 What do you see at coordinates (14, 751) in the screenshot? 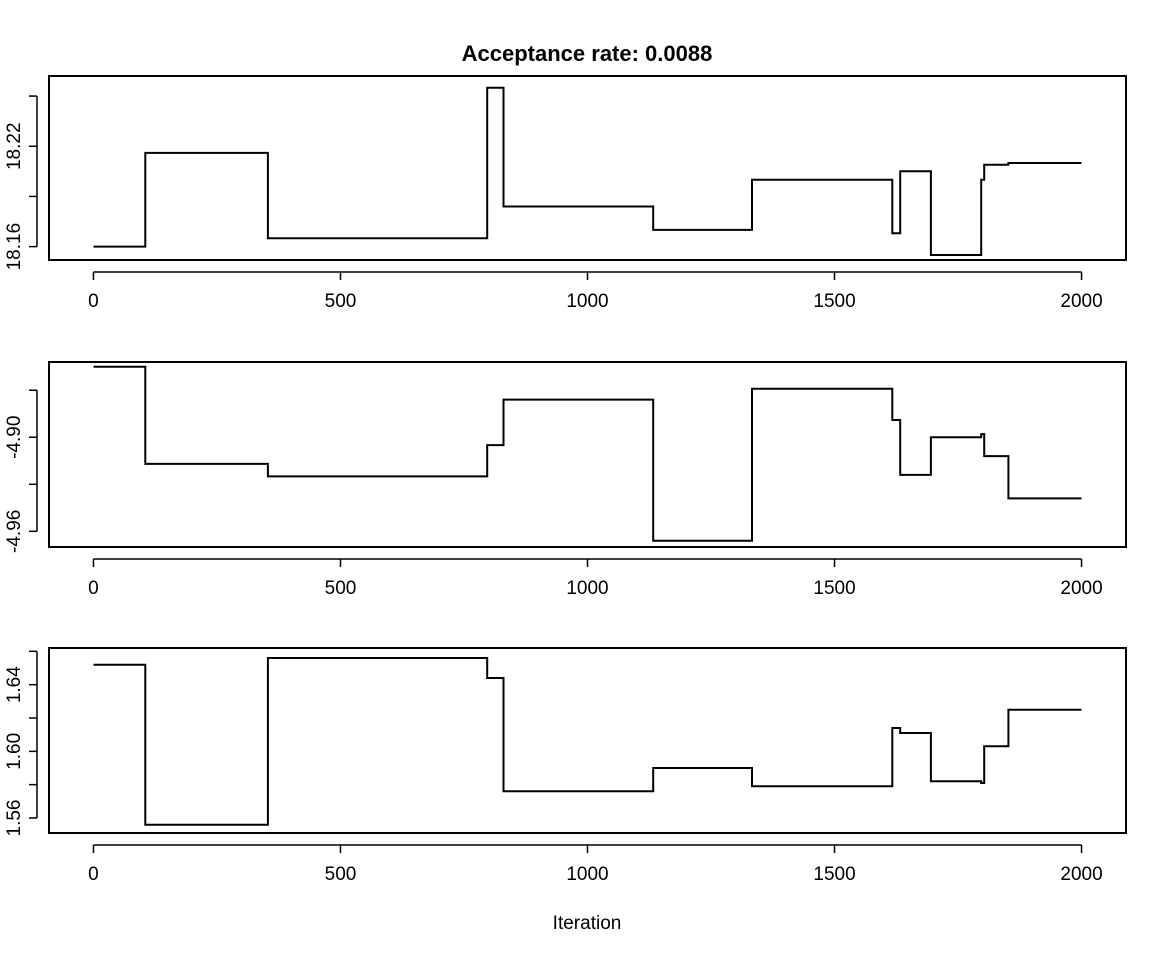
I see `y-tick-label: 1.60` at bounding box center [14, 751].